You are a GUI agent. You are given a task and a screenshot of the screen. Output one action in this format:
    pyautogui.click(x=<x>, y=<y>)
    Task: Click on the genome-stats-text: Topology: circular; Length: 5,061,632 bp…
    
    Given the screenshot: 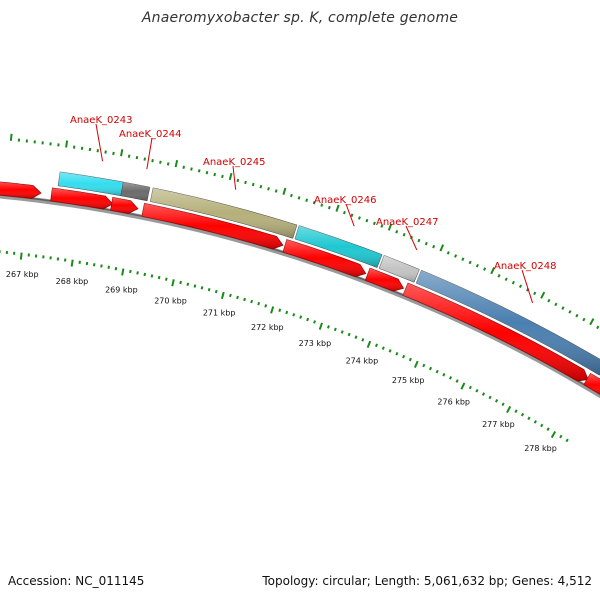 What is the action you would take?
    pyautogui.click(x=427, y=581)
    